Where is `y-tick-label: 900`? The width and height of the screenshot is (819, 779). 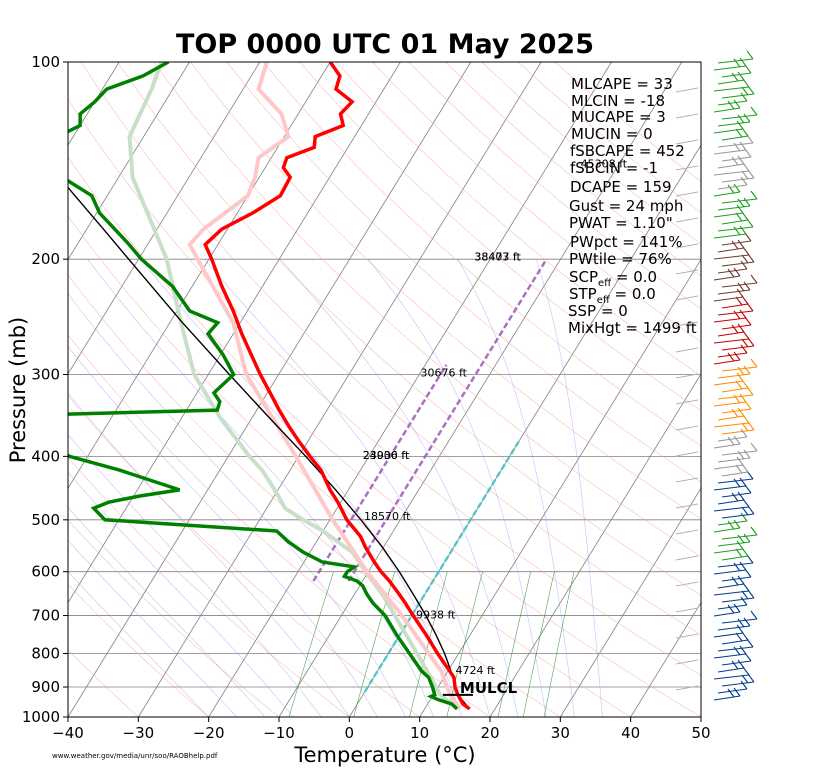 y-tick-label: 900 is located at coordinates (45, 687).